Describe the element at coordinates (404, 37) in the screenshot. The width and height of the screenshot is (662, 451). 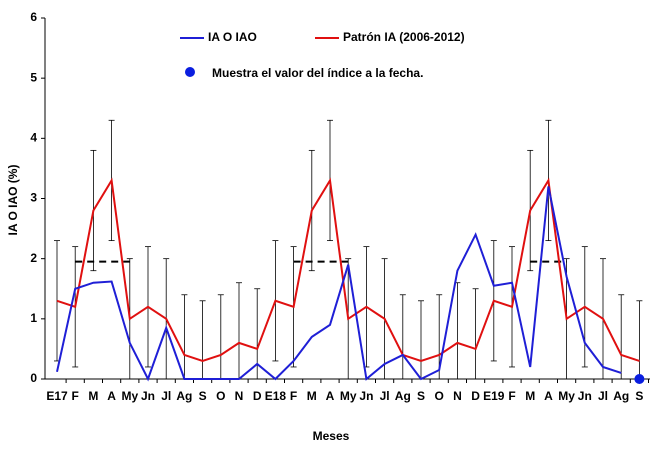
I see `legend-label: Patrón IA (2006-2012)` at that location.